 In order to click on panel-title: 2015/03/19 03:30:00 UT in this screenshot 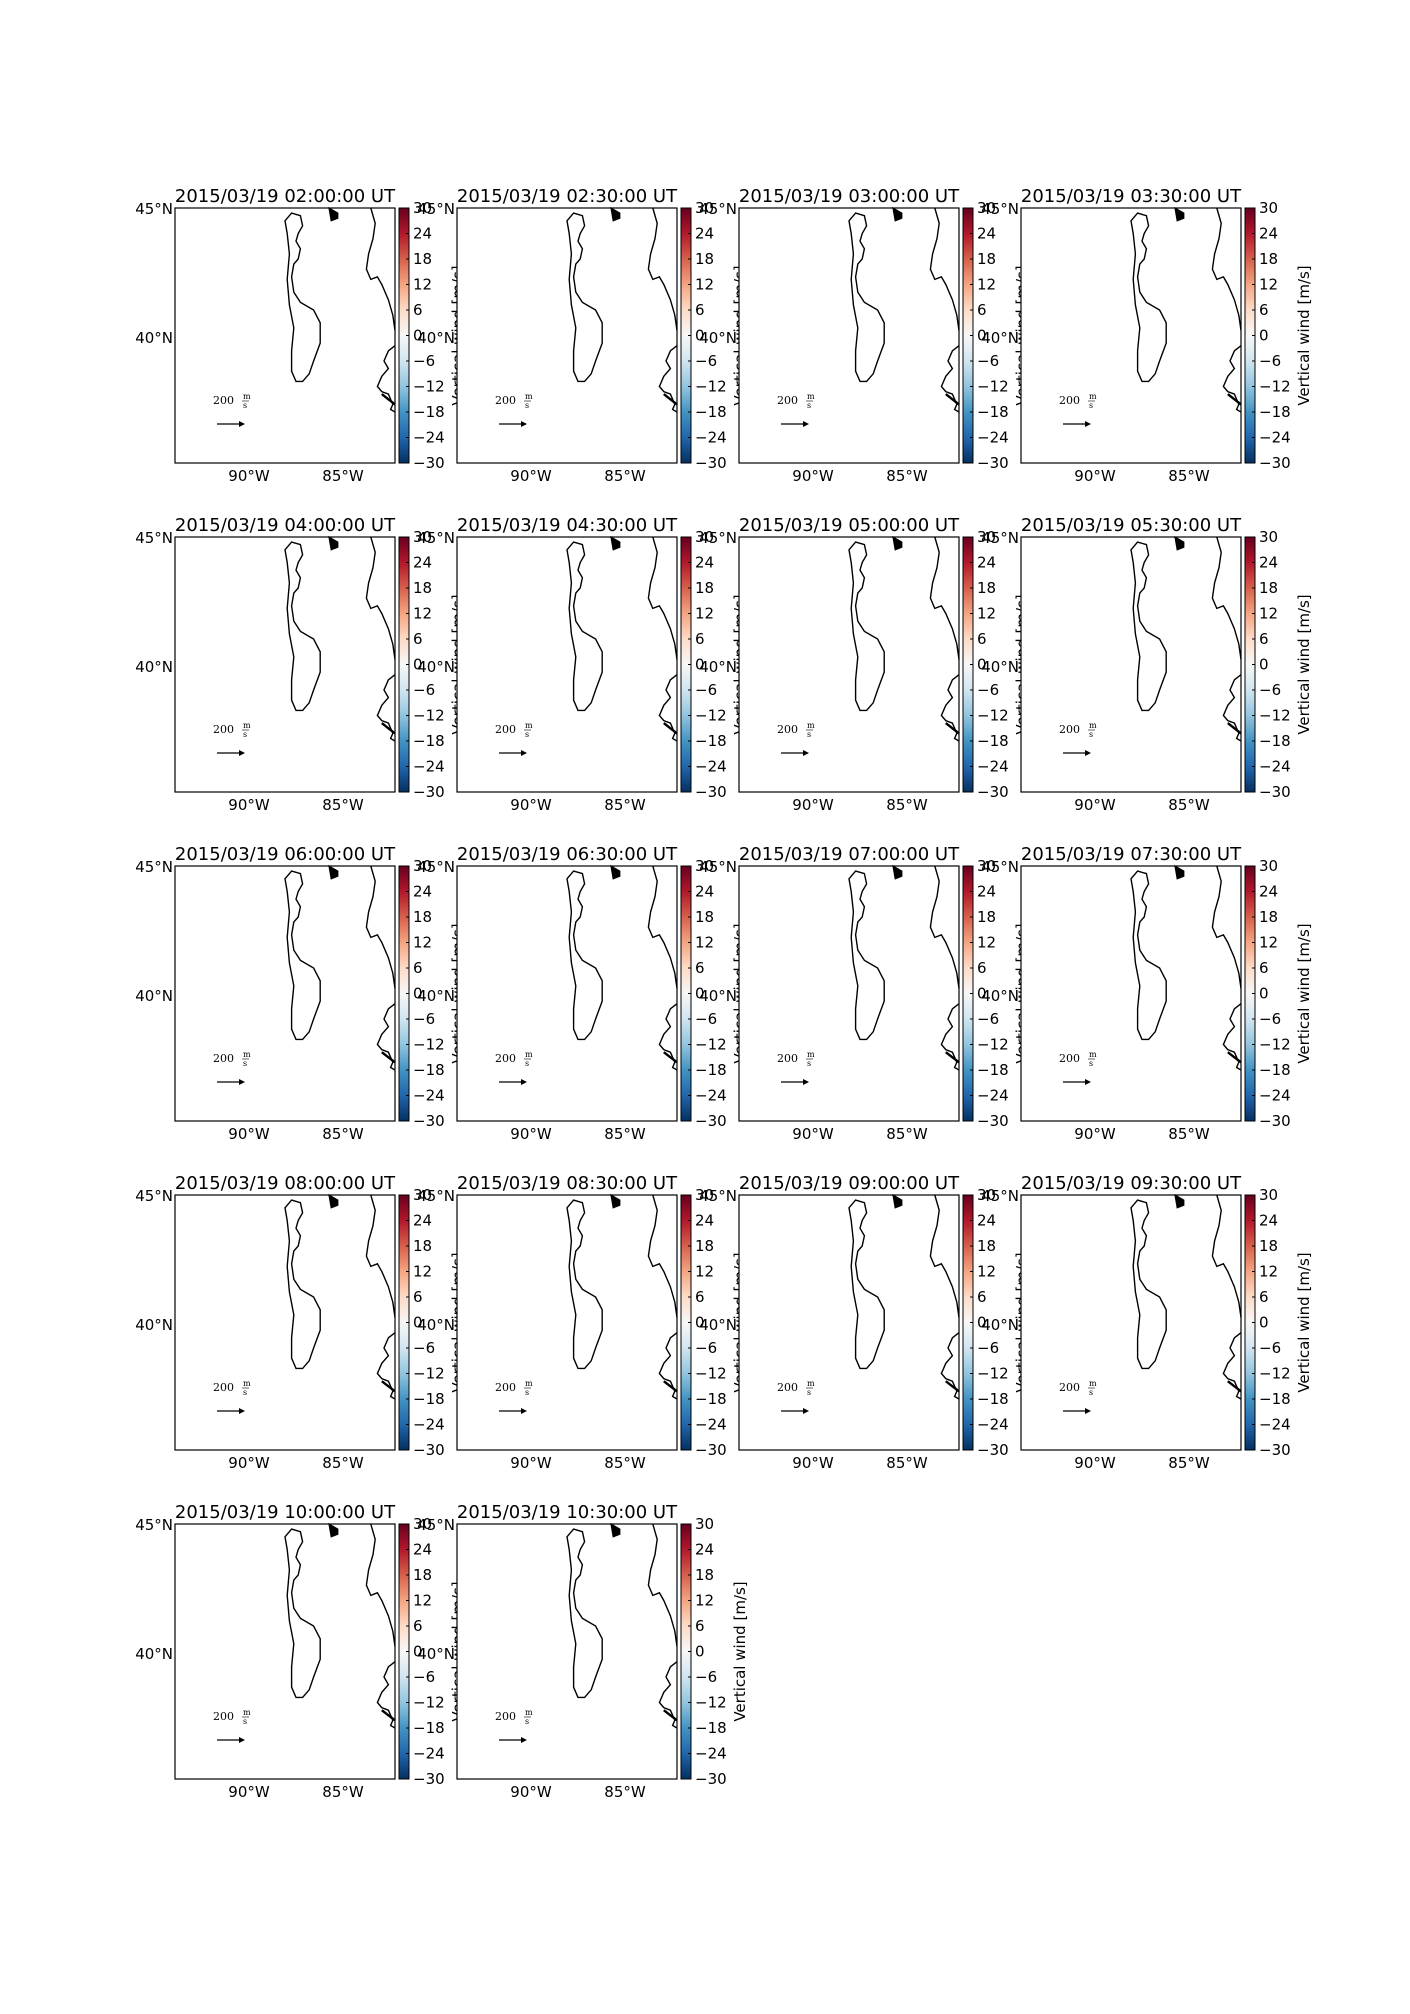, I will do `click(1131, 196)`.